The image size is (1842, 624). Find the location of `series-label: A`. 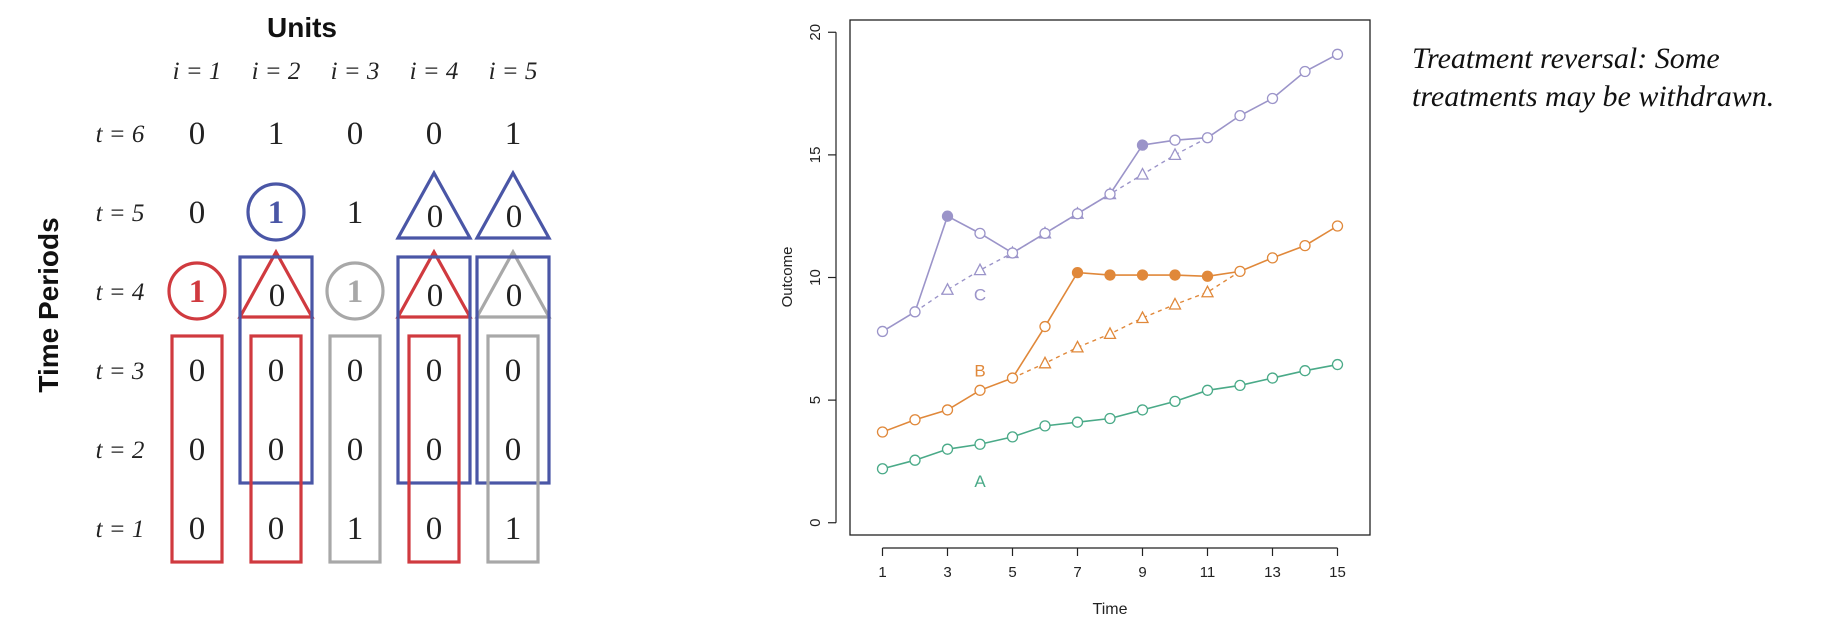

series-label: A is located at coordinates (980, 481).